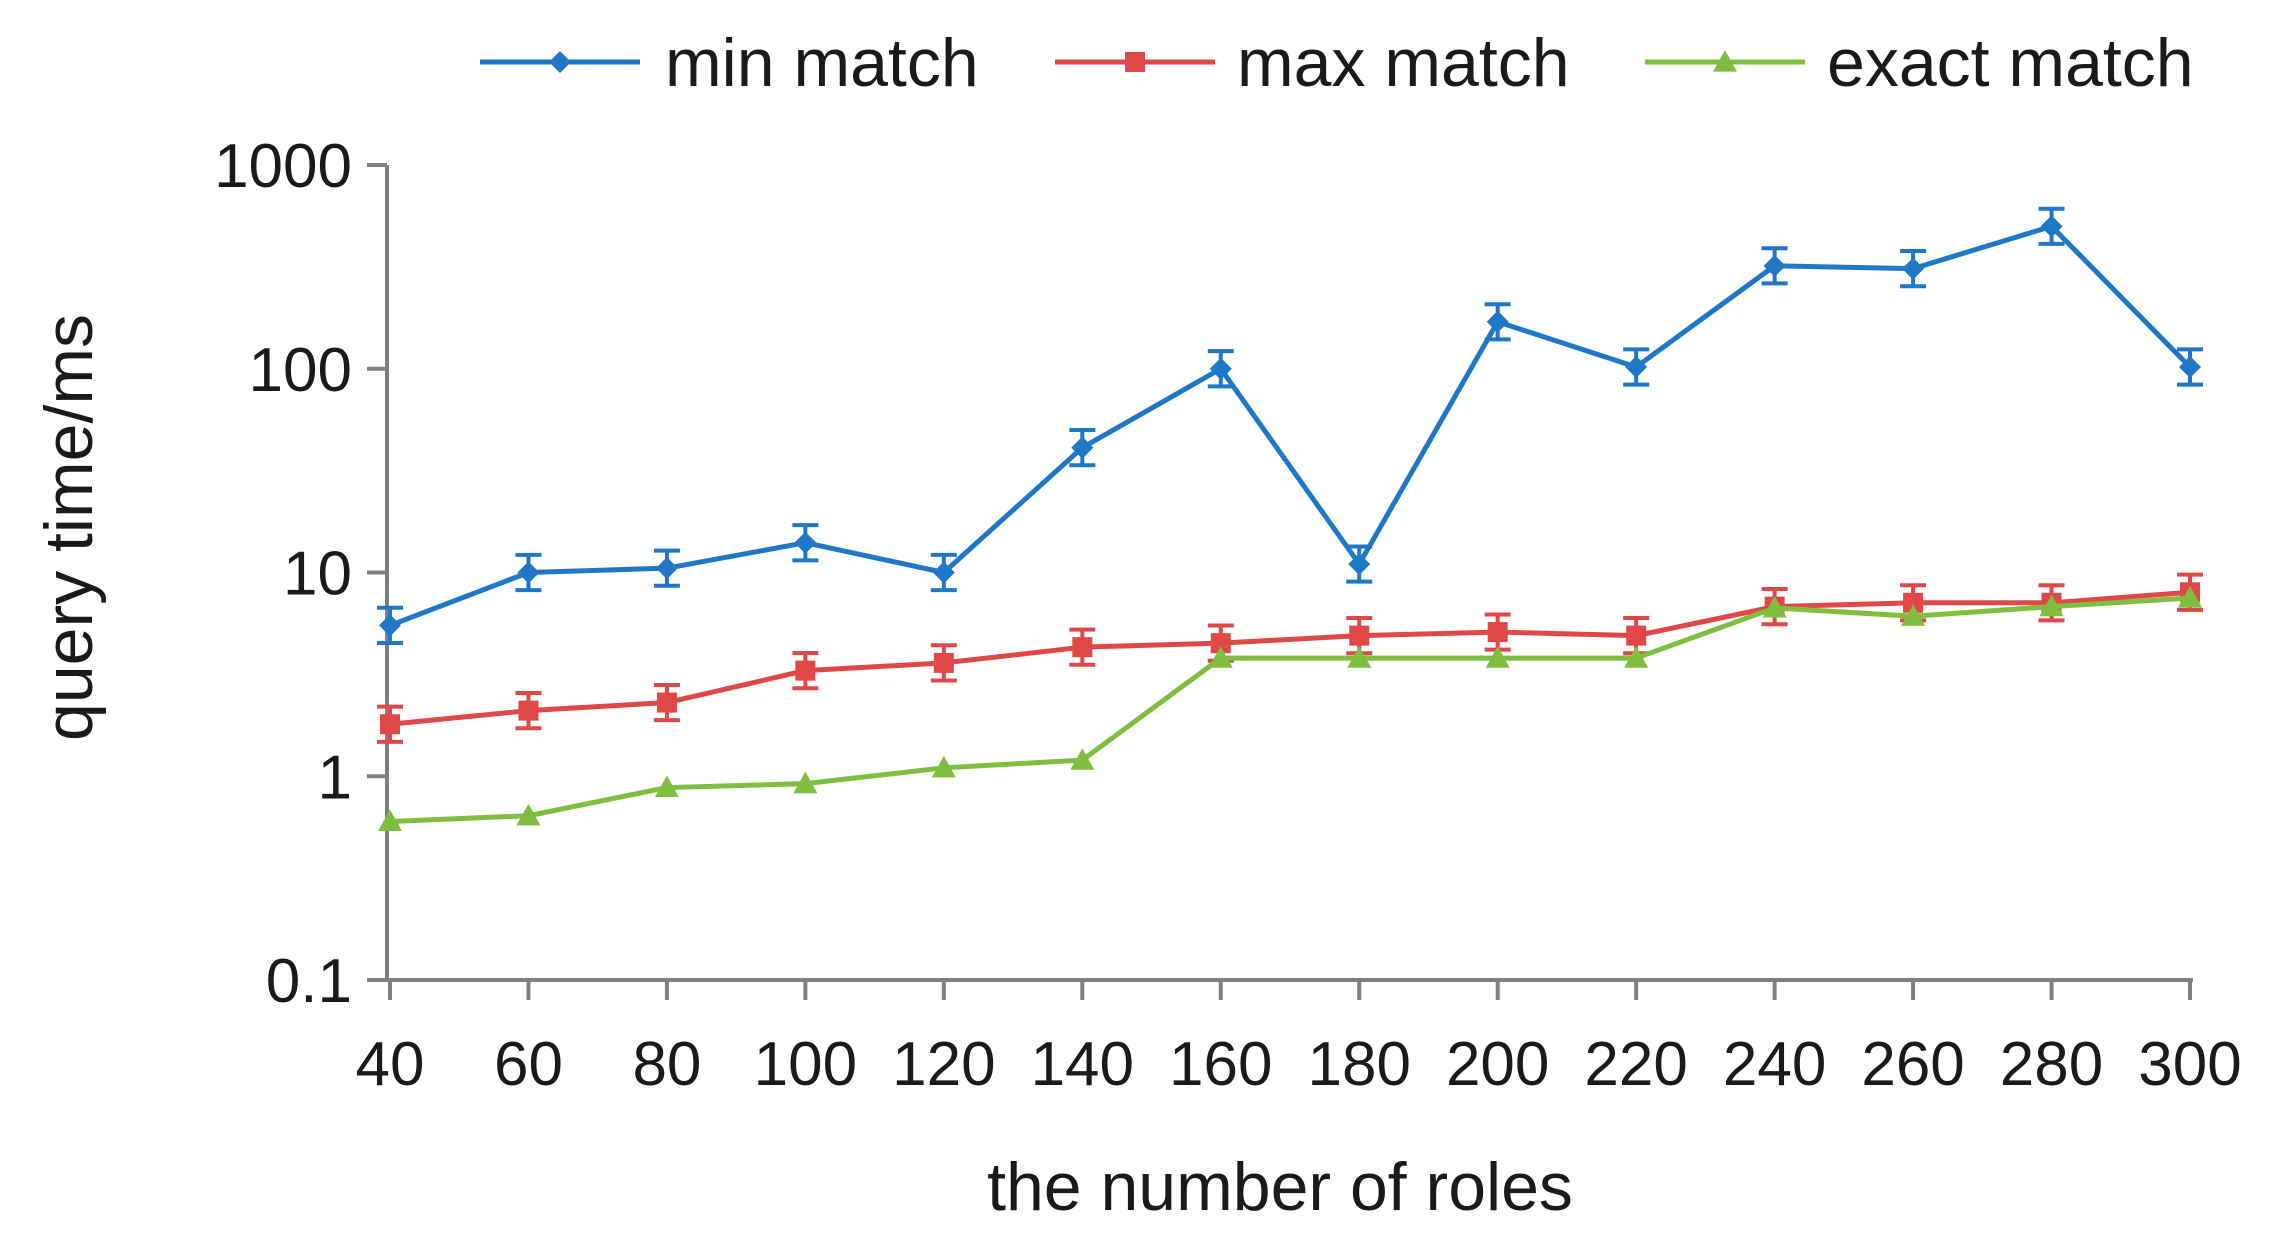 The width and height of the screenshot is (2280, 1249). I want to click on x-tick-label: 300, so click(2189, 1064).